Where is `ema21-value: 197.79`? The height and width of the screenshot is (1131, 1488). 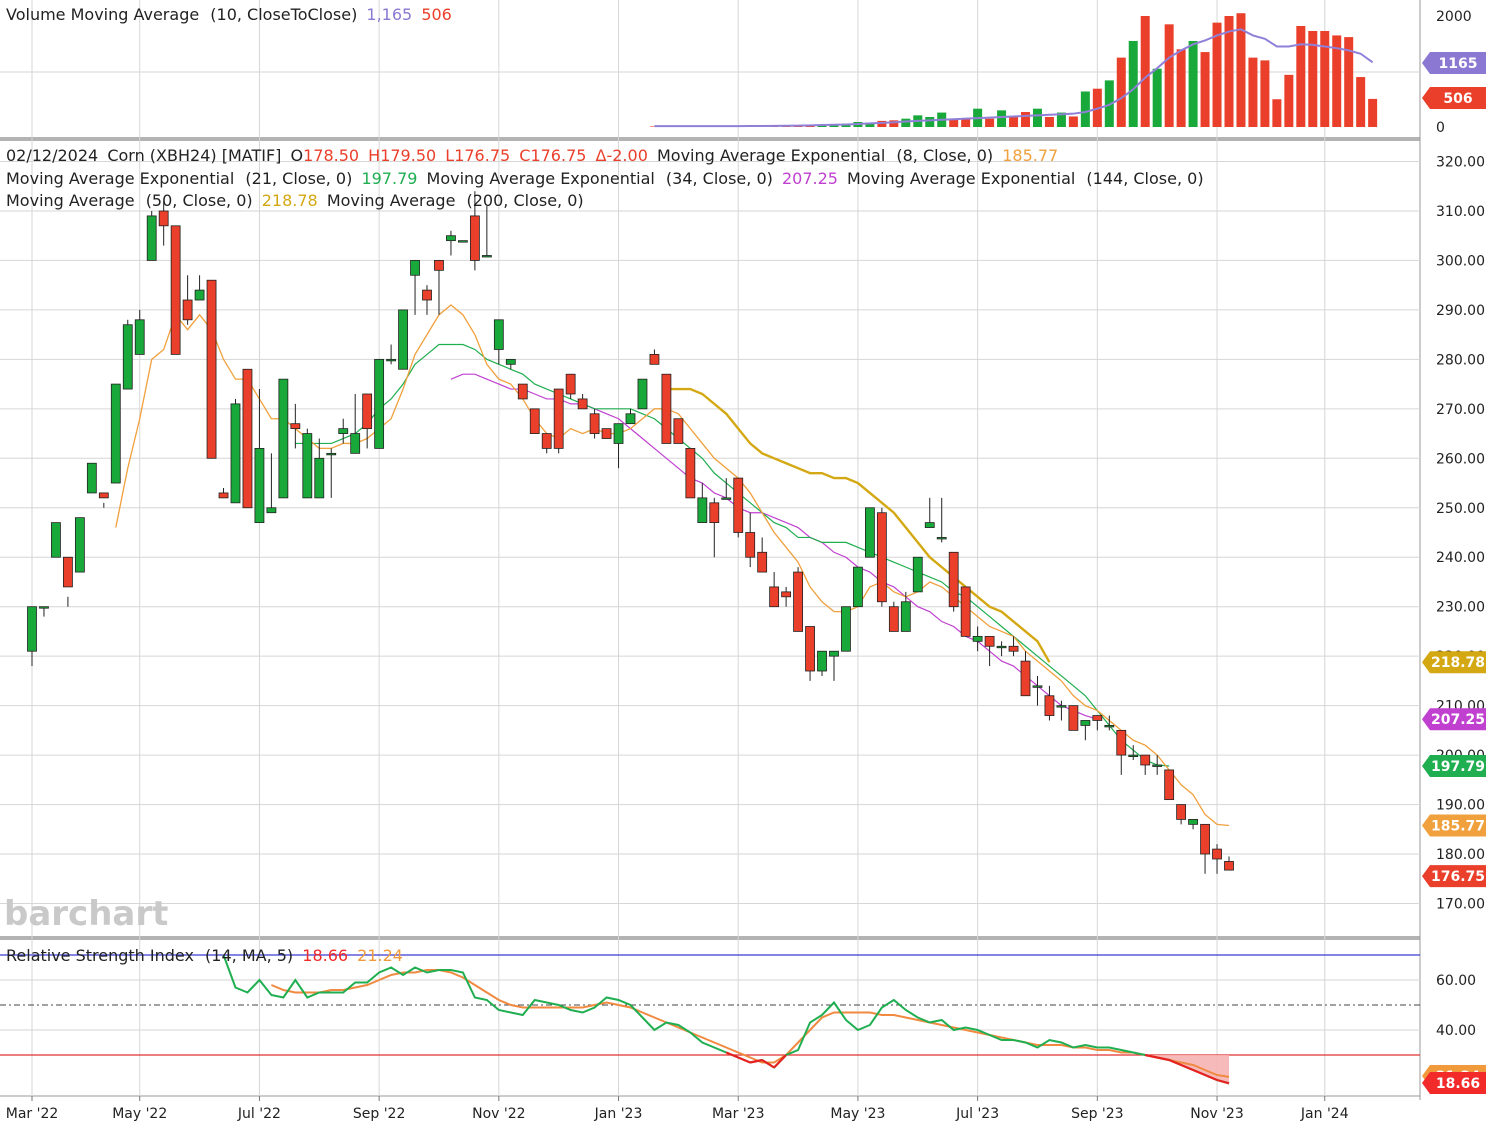
ema21-value: 197.79 is located at coordinates (389, 178).